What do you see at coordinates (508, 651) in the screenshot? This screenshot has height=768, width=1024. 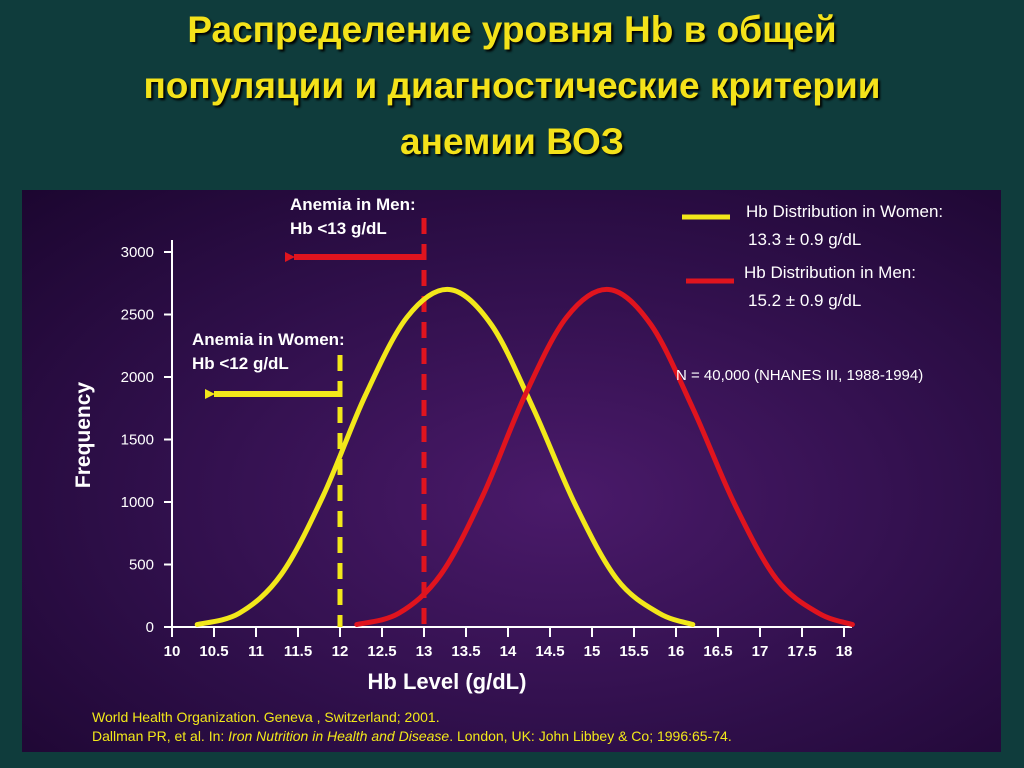 I see `x-tick-label: 14` at bounding box center [508, 651].